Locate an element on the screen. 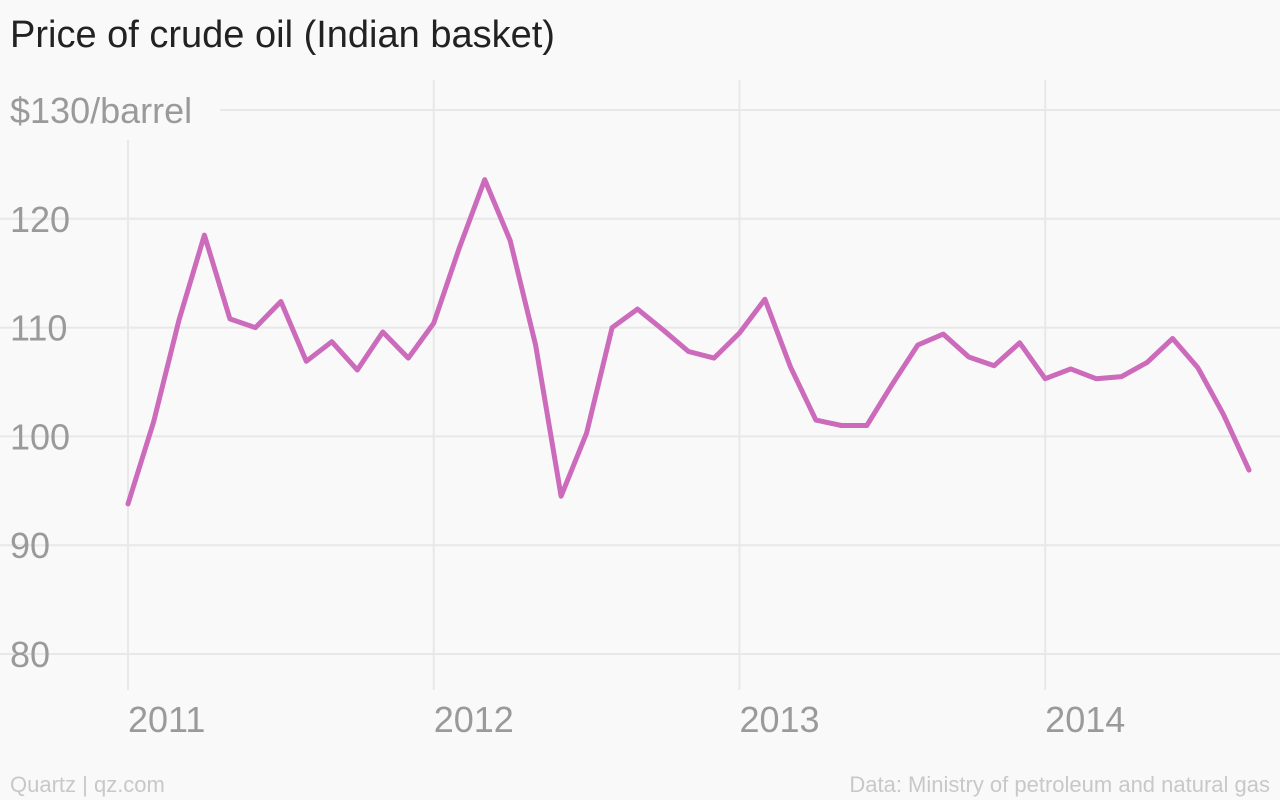  chart-title: Price of crude oil (Indian basket) is located at coordinates (282, 35).